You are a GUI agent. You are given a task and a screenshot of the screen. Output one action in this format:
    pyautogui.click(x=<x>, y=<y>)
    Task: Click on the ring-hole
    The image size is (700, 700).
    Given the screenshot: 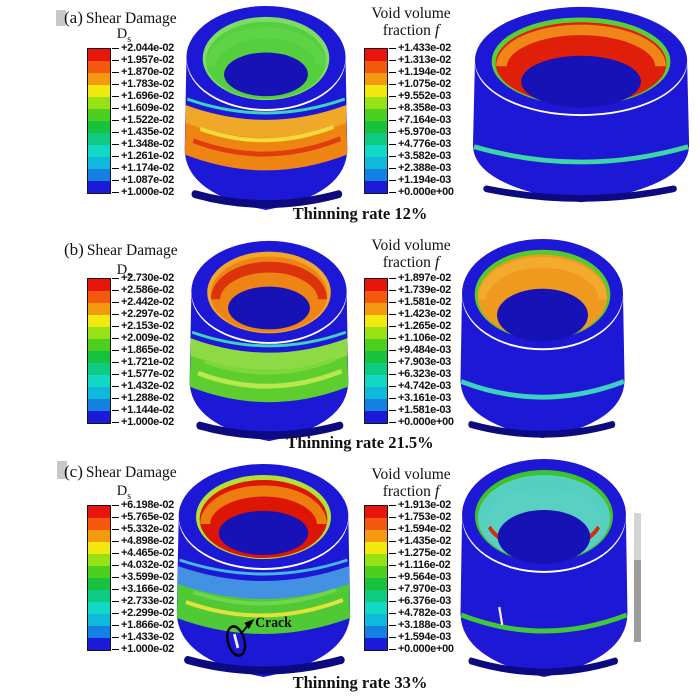 What is the action you would take?
    pyautogui.click(x=581, y=81)
    